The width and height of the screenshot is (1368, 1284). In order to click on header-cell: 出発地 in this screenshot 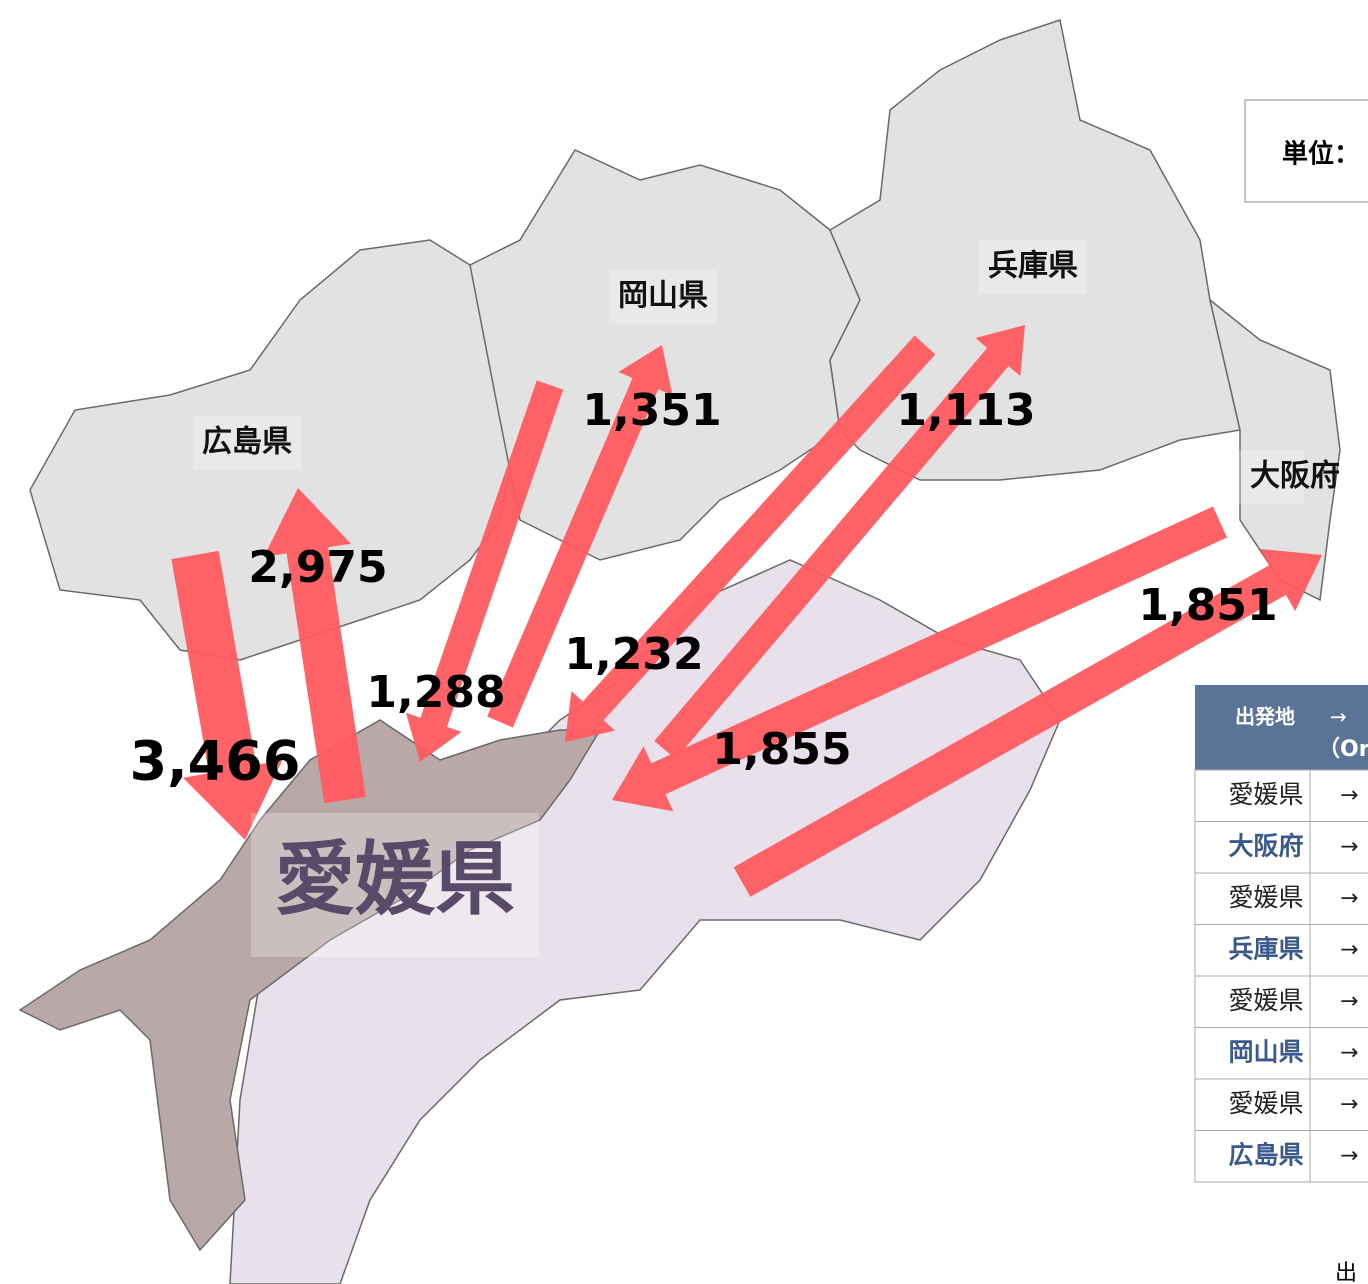, I will do `click(1265, 717)`.